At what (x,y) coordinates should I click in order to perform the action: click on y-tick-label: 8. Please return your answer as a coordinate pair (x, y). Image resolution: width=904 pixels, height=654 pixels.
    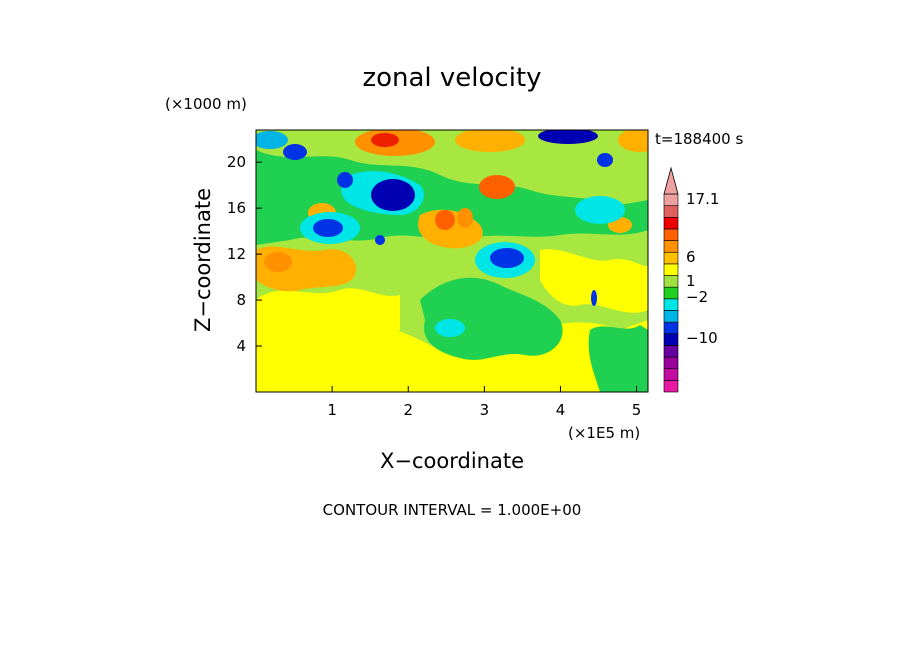
    Looking at the image, I should click on (241, 300).